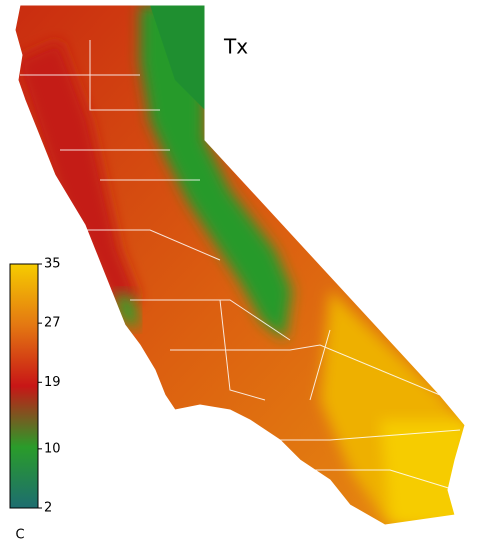 This screenshot has height=550, width=500. What do you see at coordinates (24, 386) in the screenshot?
I see `colorbar-scale` at bounding box center [24, 386].